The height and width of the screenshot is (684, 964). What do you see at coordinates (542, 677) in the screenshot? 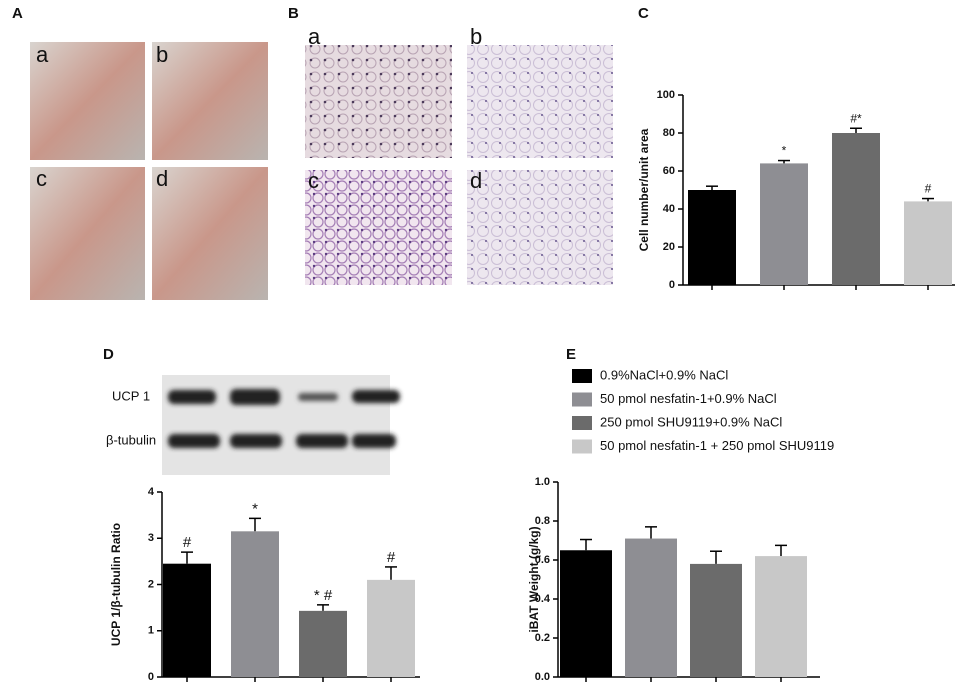
I see `y-tick-label: 0.0` at bounding box center [542, 677].